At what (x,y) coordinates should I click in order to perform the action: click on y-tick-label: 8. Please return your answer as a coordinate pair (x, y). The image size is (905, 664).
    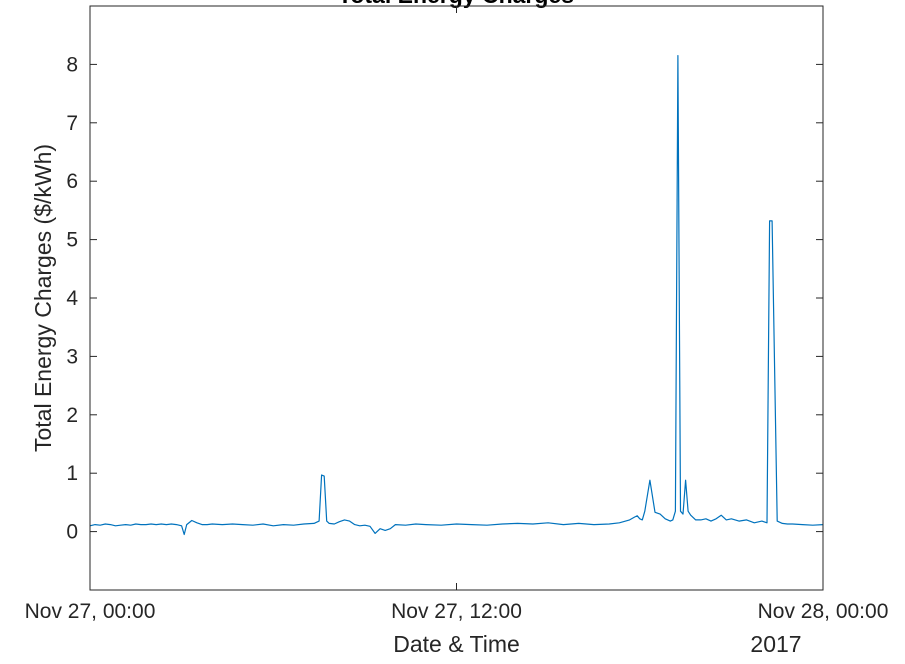
    Looking at the image, I should click on (72, 64).